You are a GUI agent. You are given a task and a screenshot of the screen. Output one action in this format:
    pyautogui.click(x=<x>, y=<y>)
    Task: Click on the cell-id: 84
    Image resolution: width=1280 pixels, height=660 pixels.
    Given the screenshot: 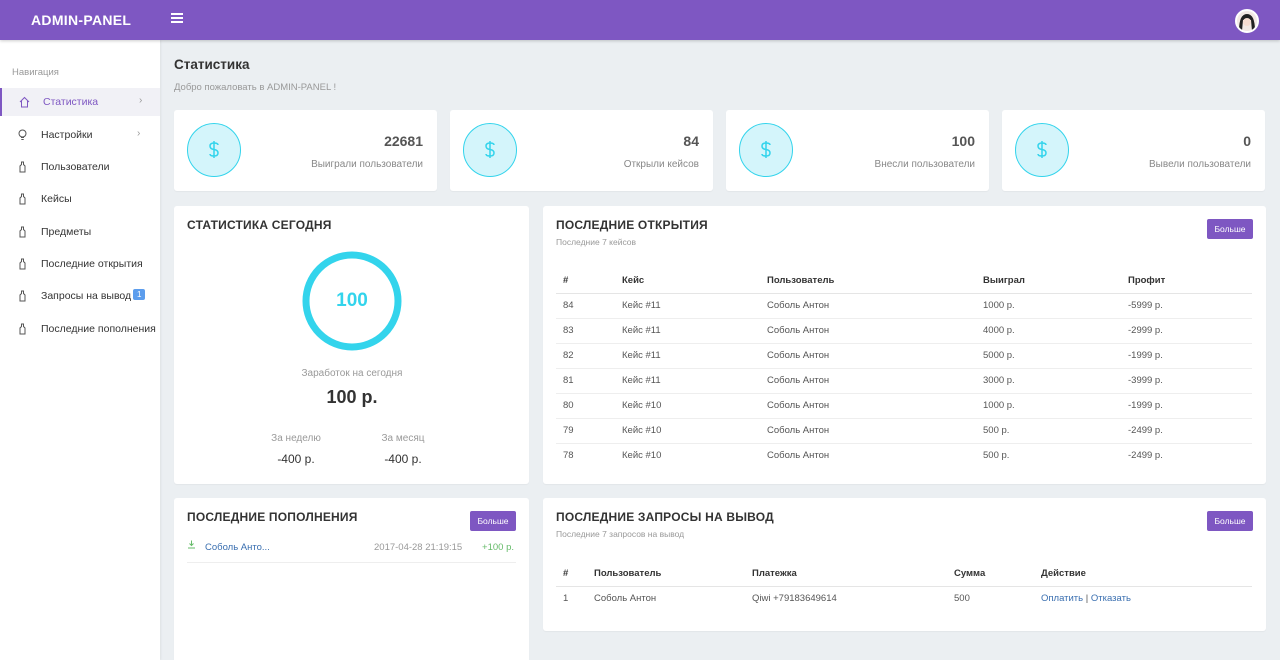 What is the action you would take?
    pyautogui.click(x=589, y=306)
    